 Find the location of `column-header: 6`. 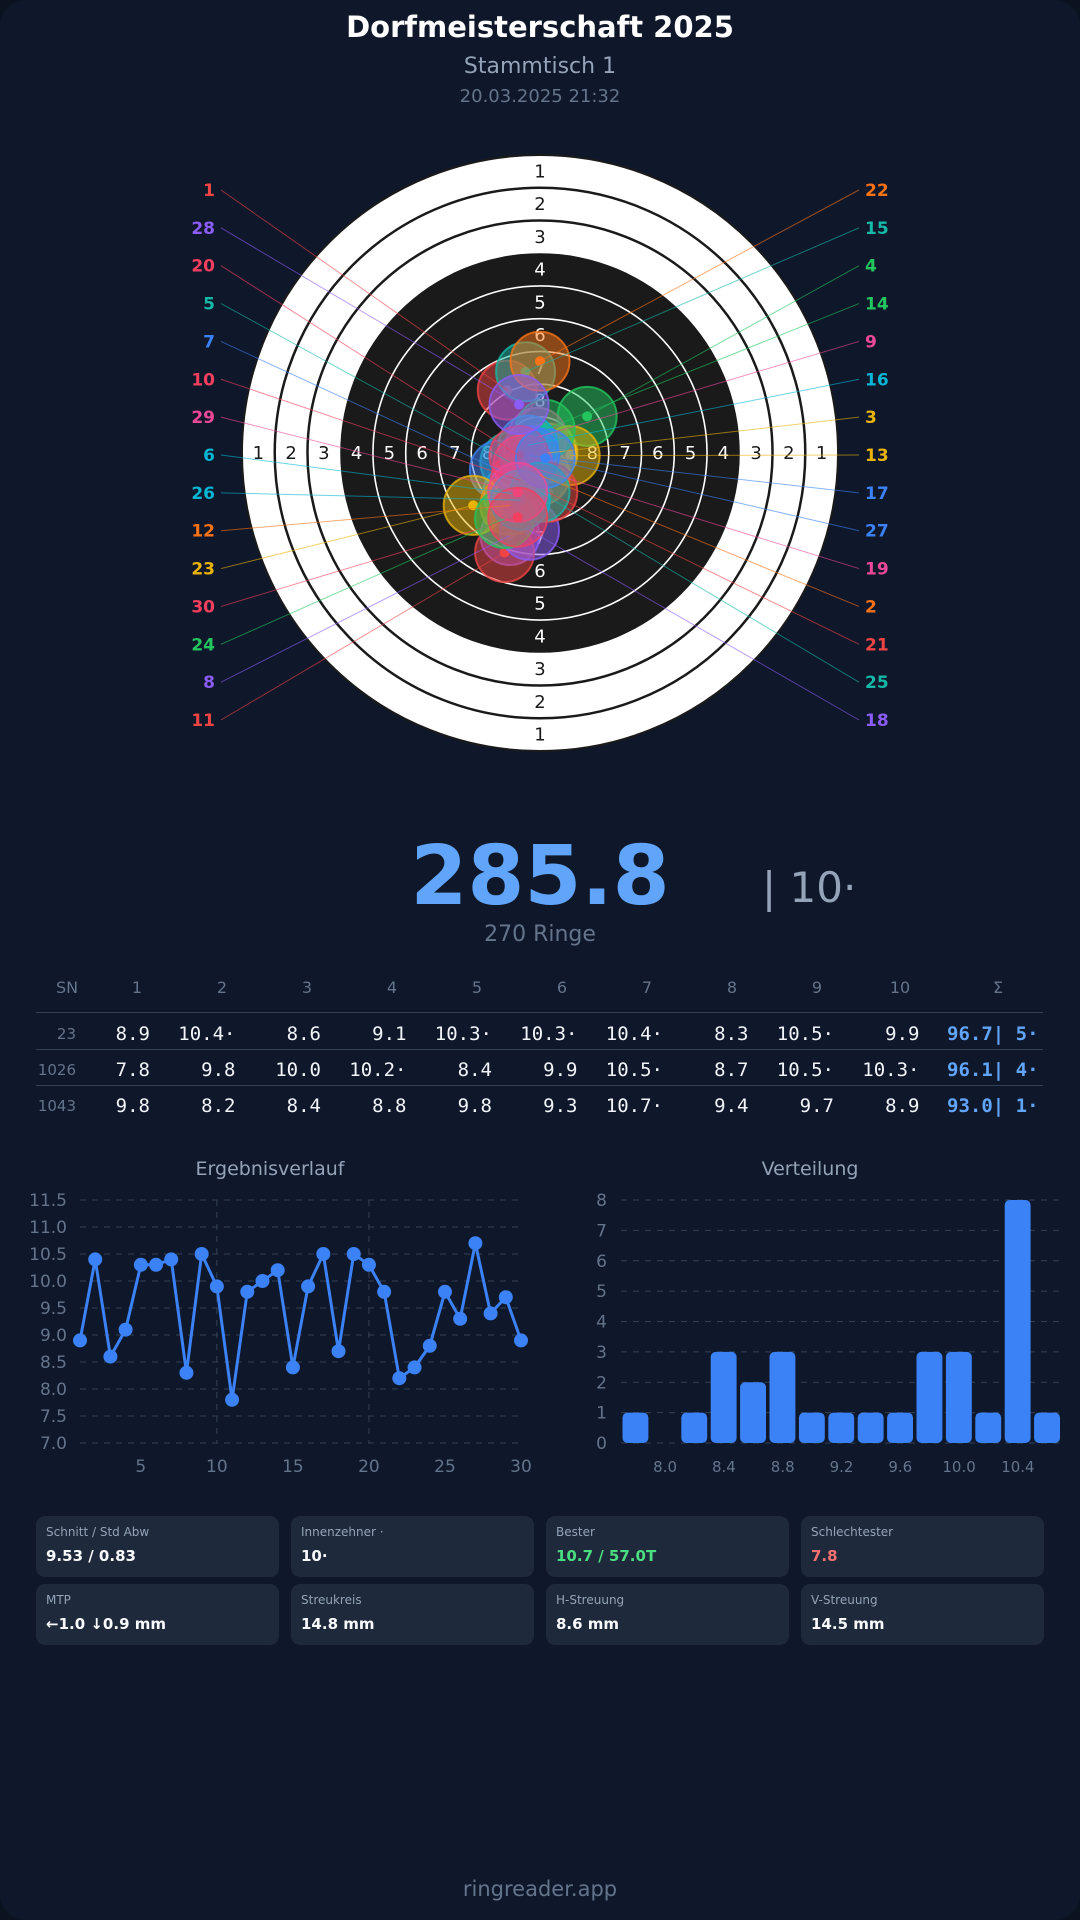

column-header: 6 is located at coordinates (562, 987).